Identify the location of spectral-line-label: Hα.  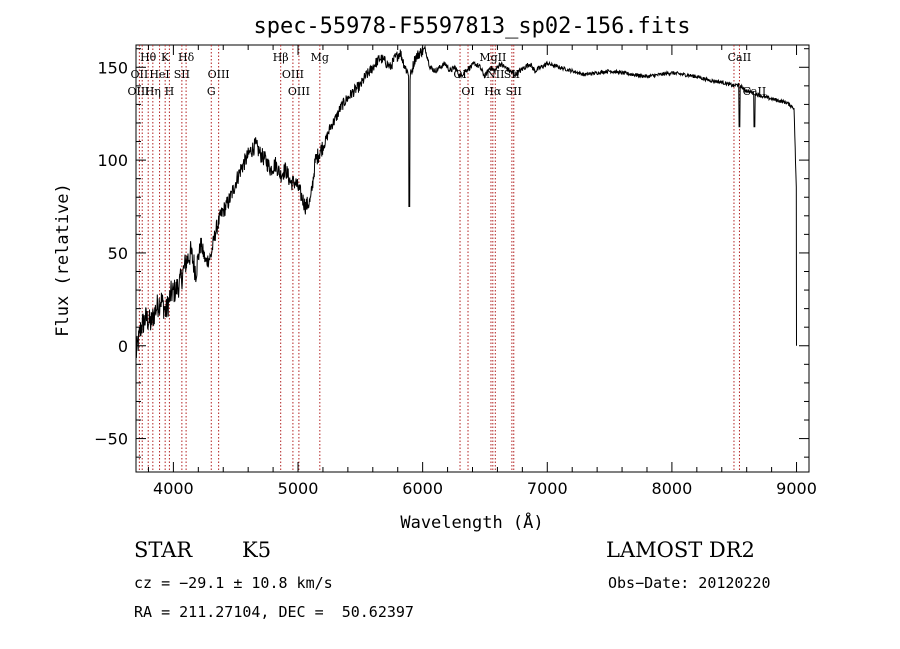
(493, 91).